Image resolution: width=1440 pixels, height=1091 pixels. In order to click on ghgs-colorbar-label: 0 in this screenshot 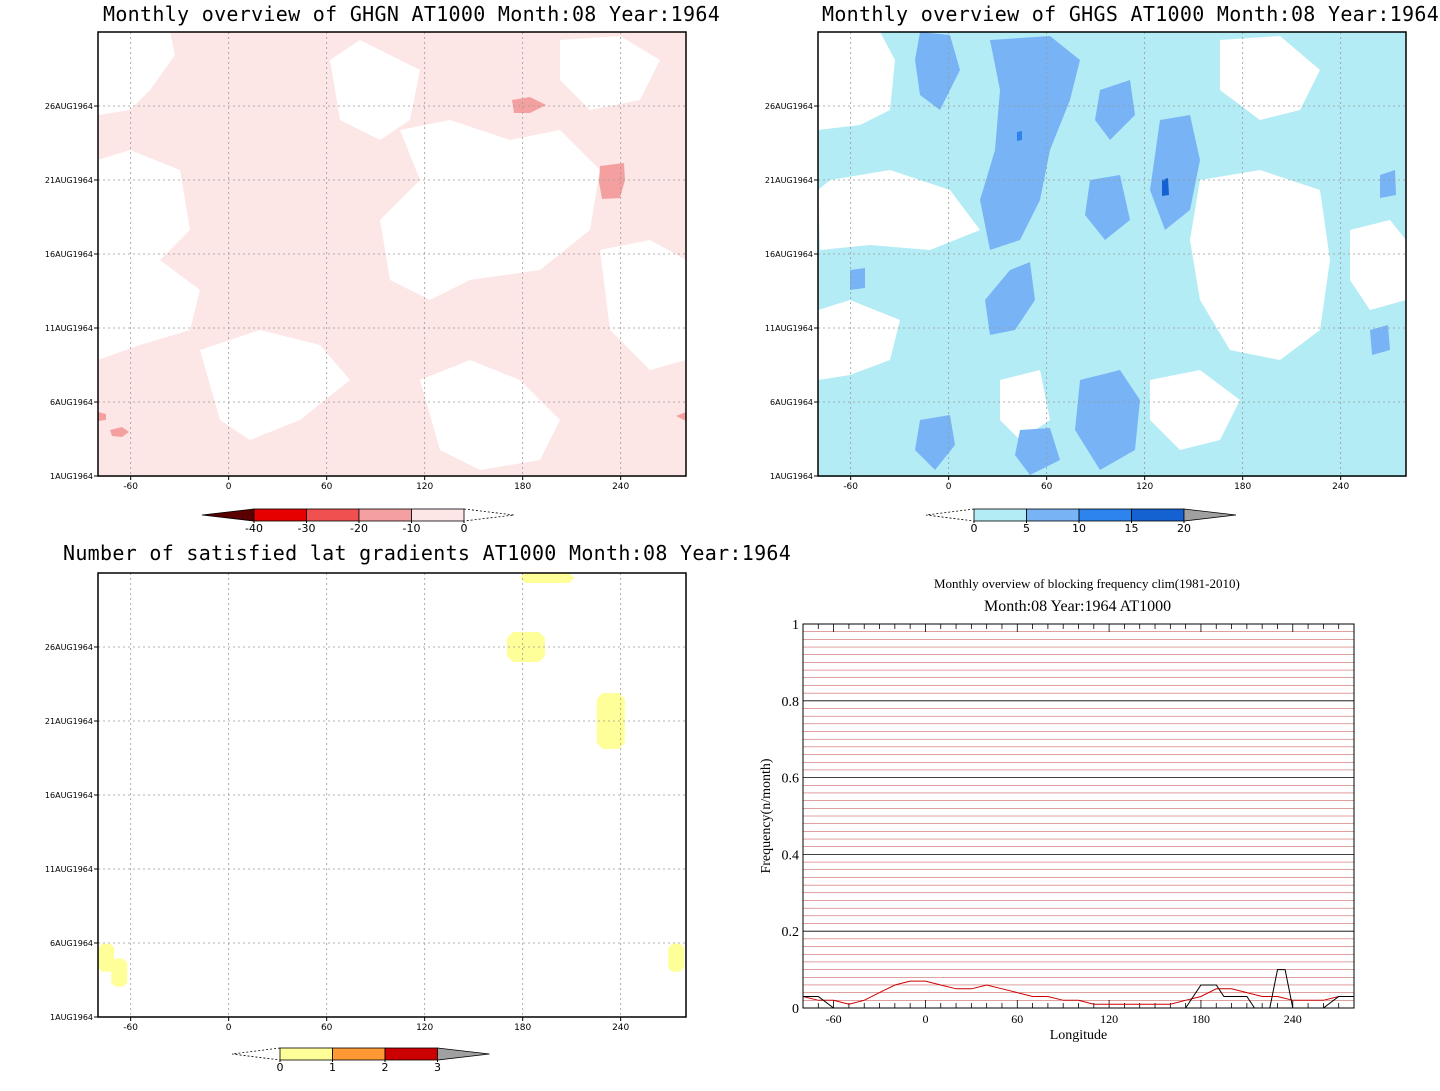, I will do `click(974, 528)`.